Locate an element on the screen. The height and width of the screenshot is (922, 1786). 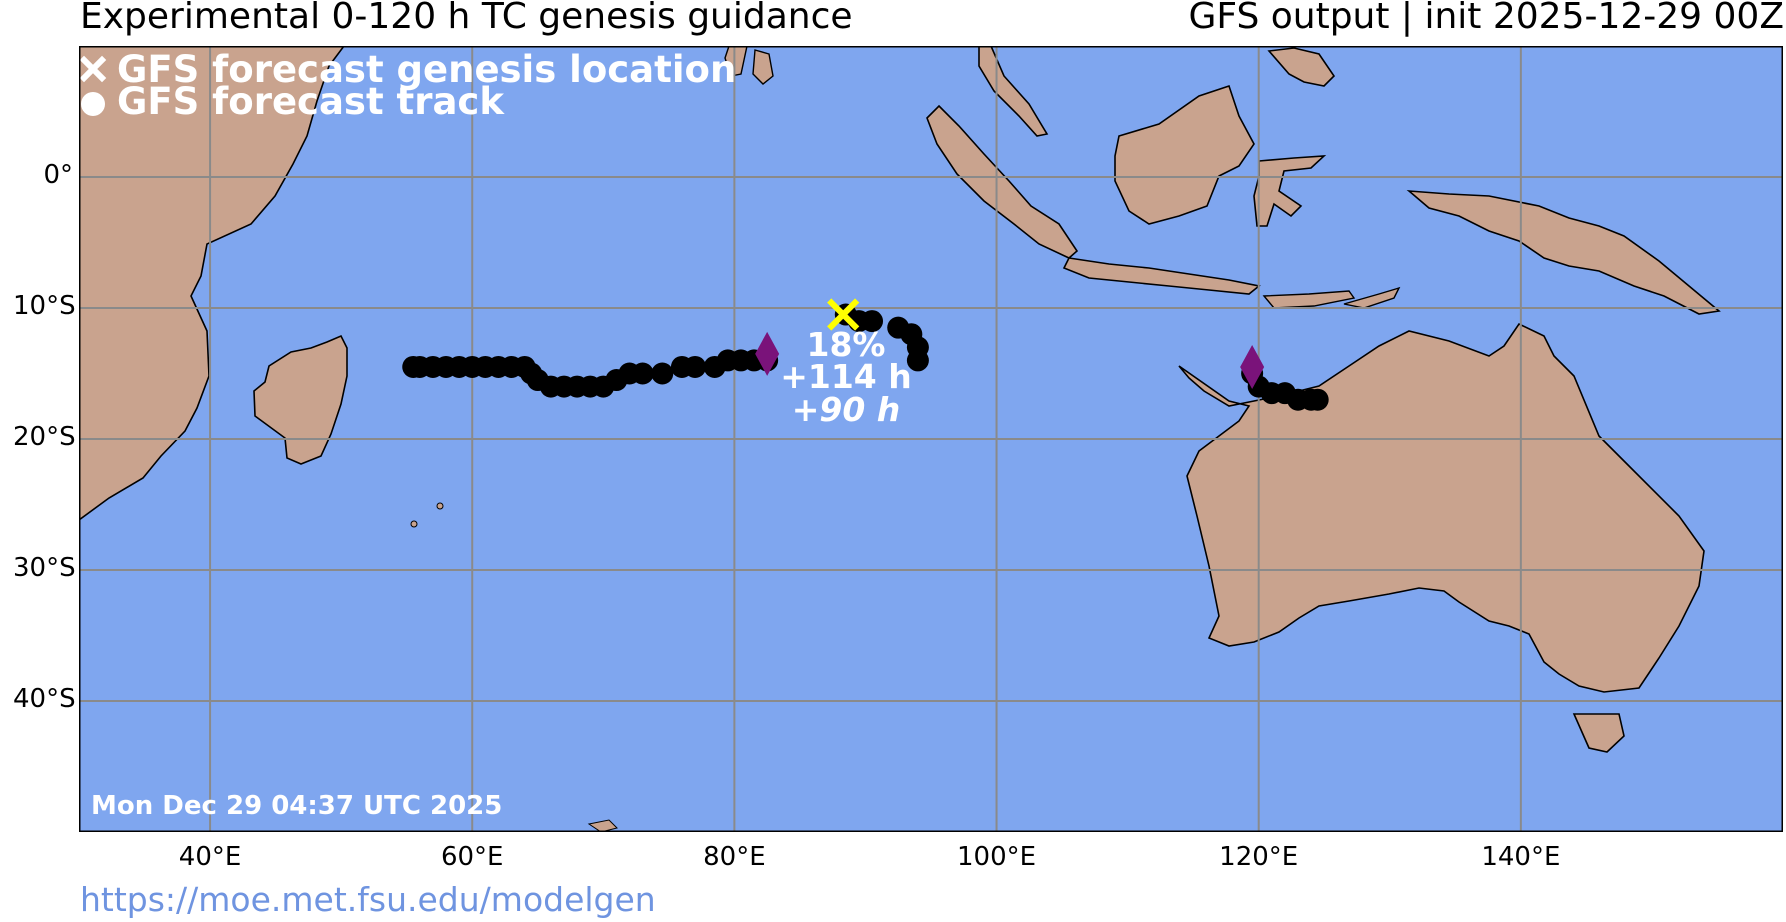
genesis-lead-time-alt: +90 h is located at coordinates (846, 409).